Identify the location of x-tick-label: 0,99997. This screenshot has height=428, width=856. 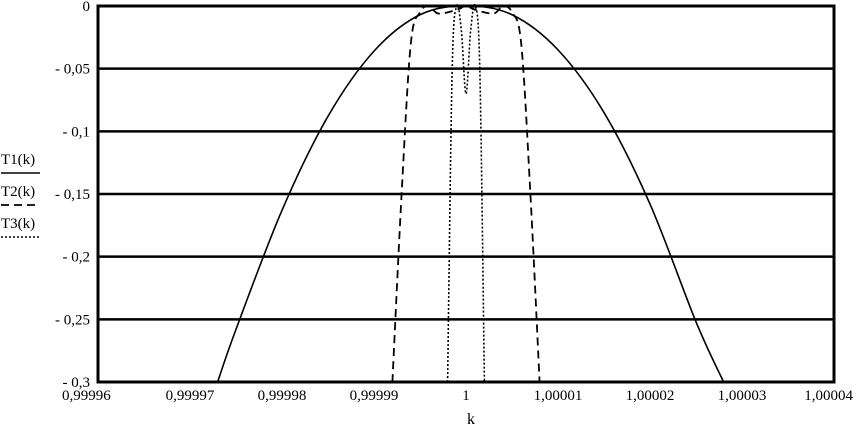
(190, 396).